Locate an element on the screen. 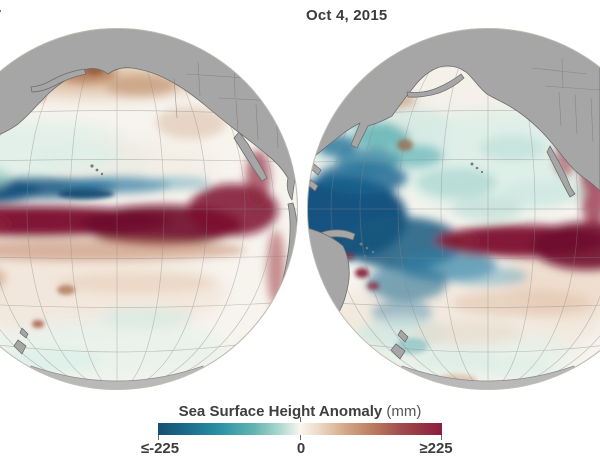 The height and width of the screenshot is (461, 600). legend-label-min: ≤-225 is located at coordinates (160, 448).